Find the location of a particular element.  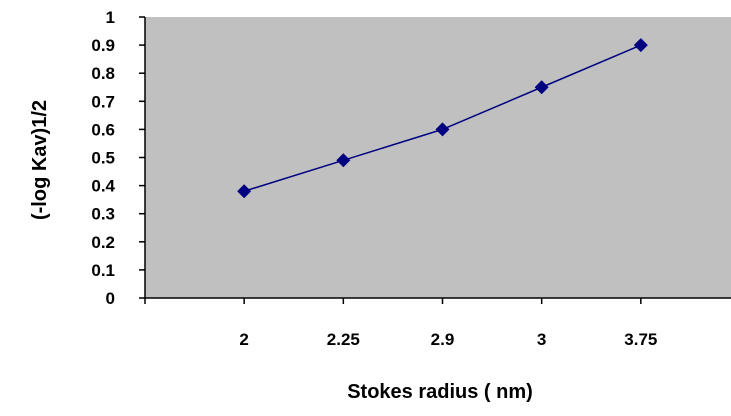

x-tick-label: 3 is located at coordinates (541, 339).